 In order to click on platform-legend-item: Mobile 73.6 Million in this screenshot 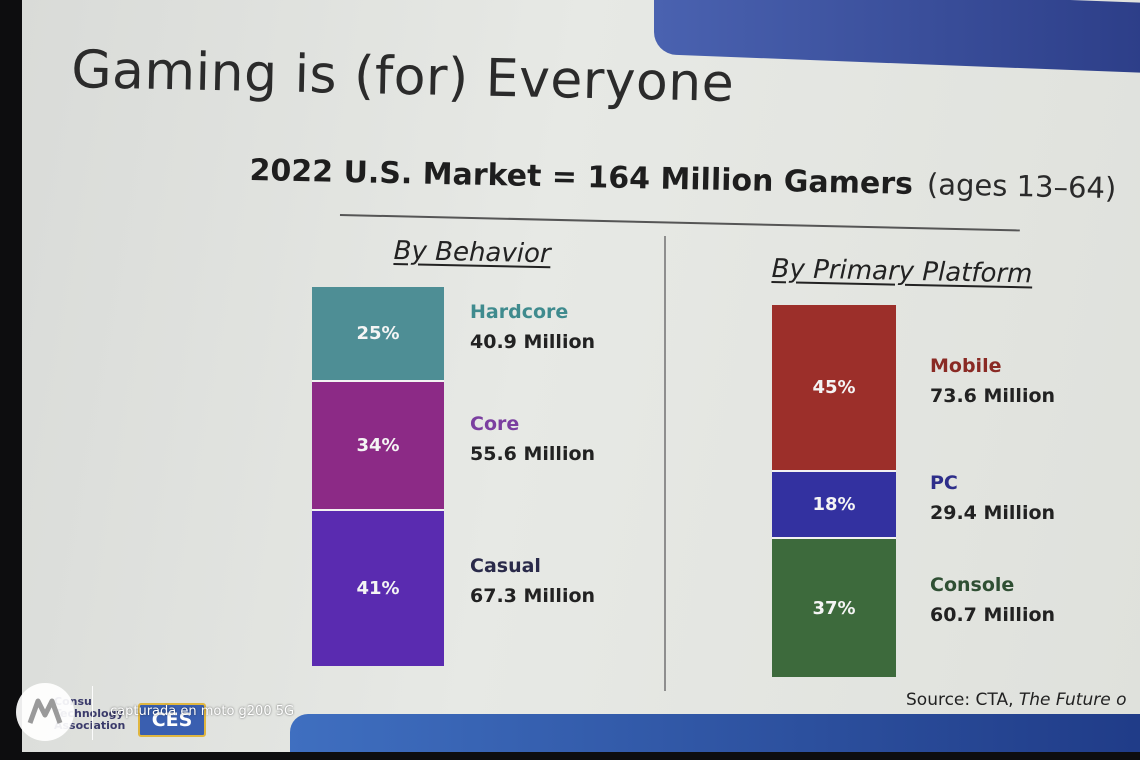, I will do `click(992, 381)`.